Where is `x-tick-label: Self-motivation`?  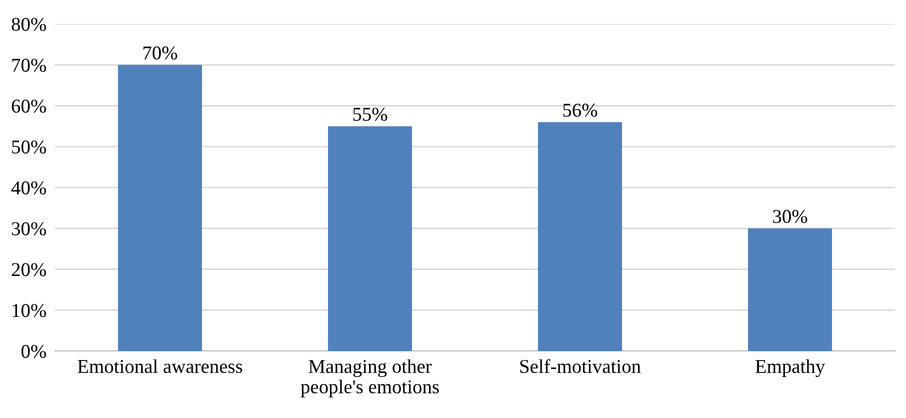
x-tick-label: Self-motivation is located at coordinates (580, 366).